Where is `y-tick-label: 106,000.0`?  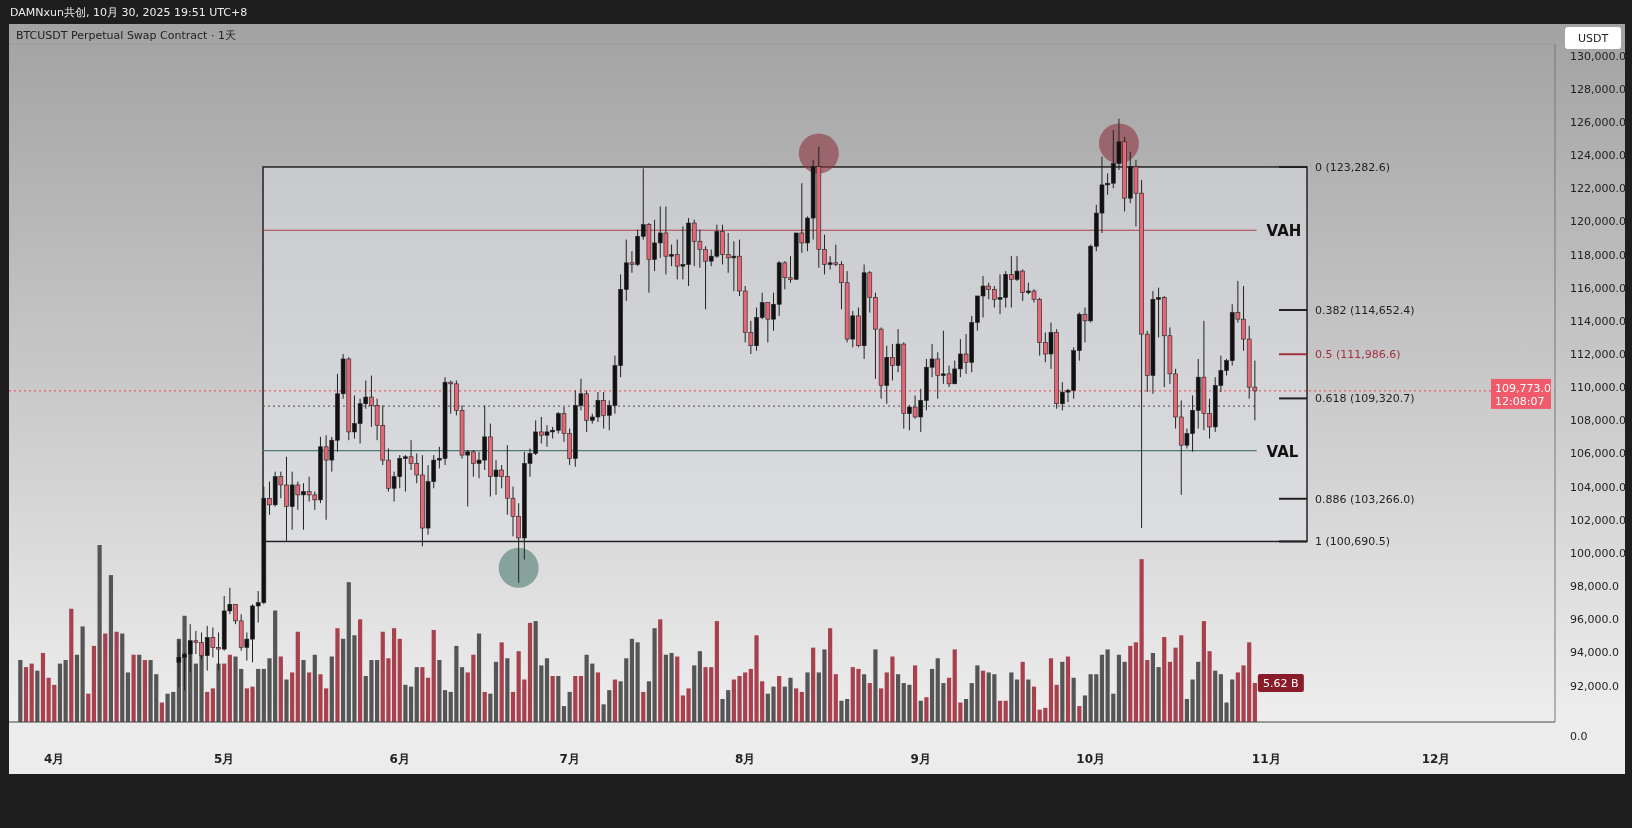
y-tick-label: 106,000.0 is located at coordinates (1598, 454).